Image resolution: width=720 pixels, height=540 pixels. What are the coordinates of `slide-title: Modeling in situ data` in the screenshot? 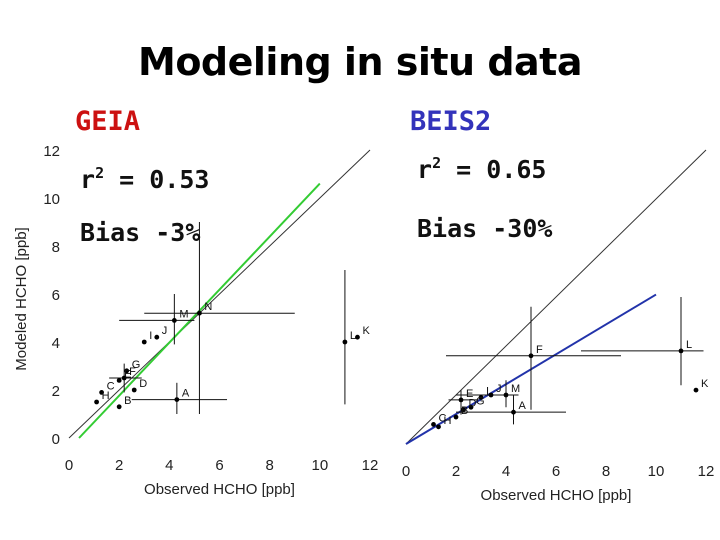 It's located at (360, 62).